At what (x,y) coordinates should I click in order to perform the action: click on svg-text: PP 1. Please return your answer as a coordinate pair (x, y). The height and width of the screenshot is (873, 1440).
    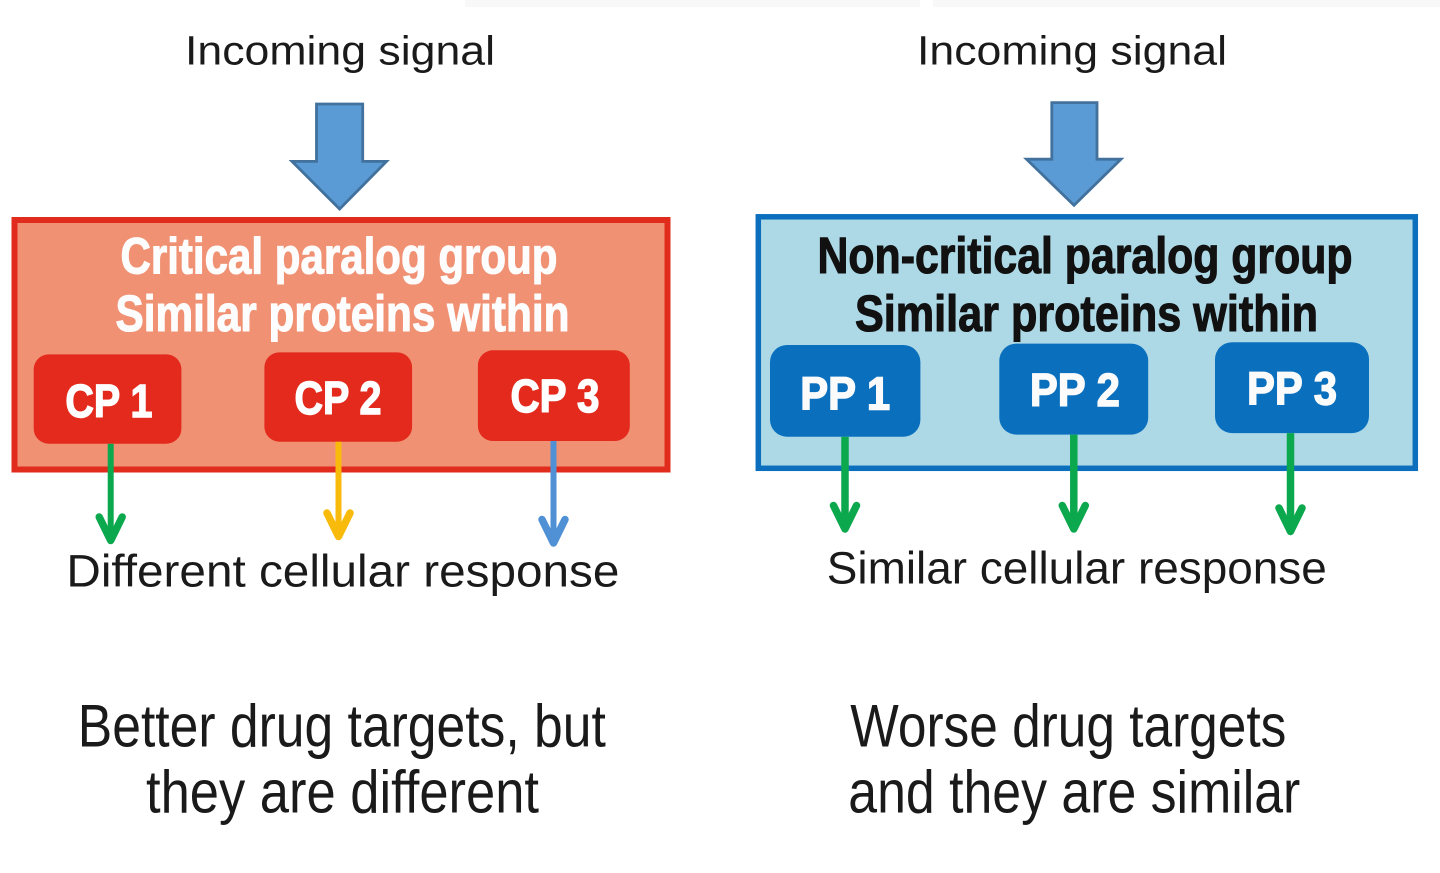
    Looking at the image, I should click on (845, 394).